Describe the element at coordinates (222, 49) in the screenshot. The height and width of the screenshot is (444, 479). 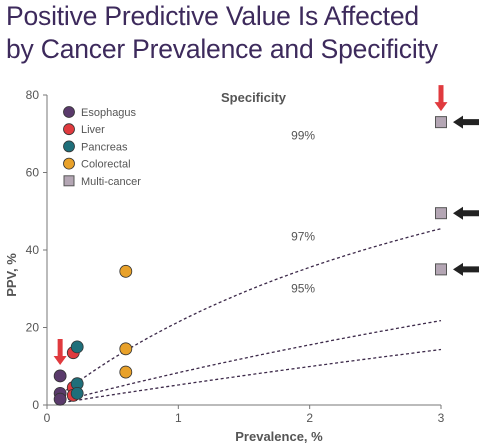
I see `title-line-2: by Cancer Prevalence and Specificity` at that location.